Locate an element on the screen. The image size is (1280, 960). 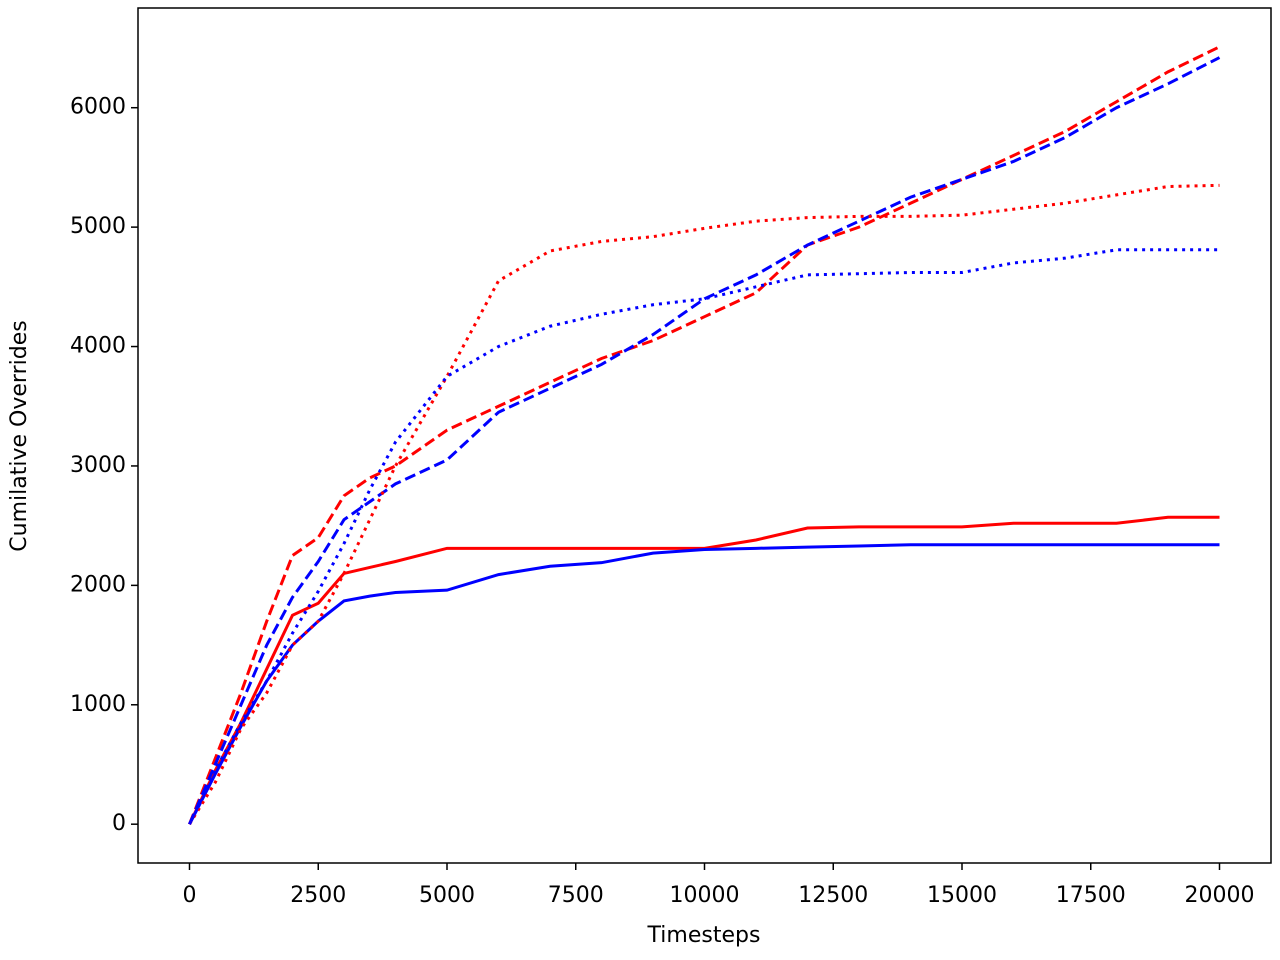
y-axis-label: Cumilative Overrides is located at coordinates (19, 435).